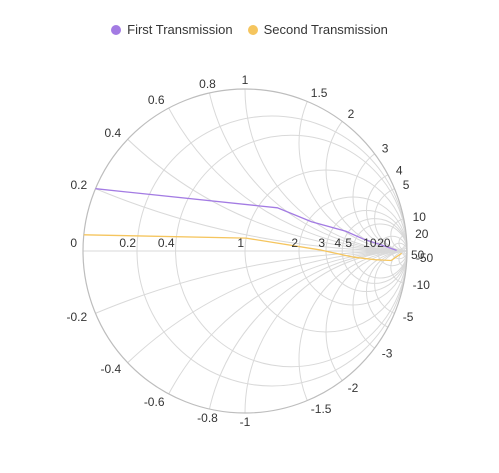 Image resolution: width=499 pixels, height=473 pixels. Describe the element at coordinates (116, 29) in the screenshot. I see `legend-swatch-first` at that location.